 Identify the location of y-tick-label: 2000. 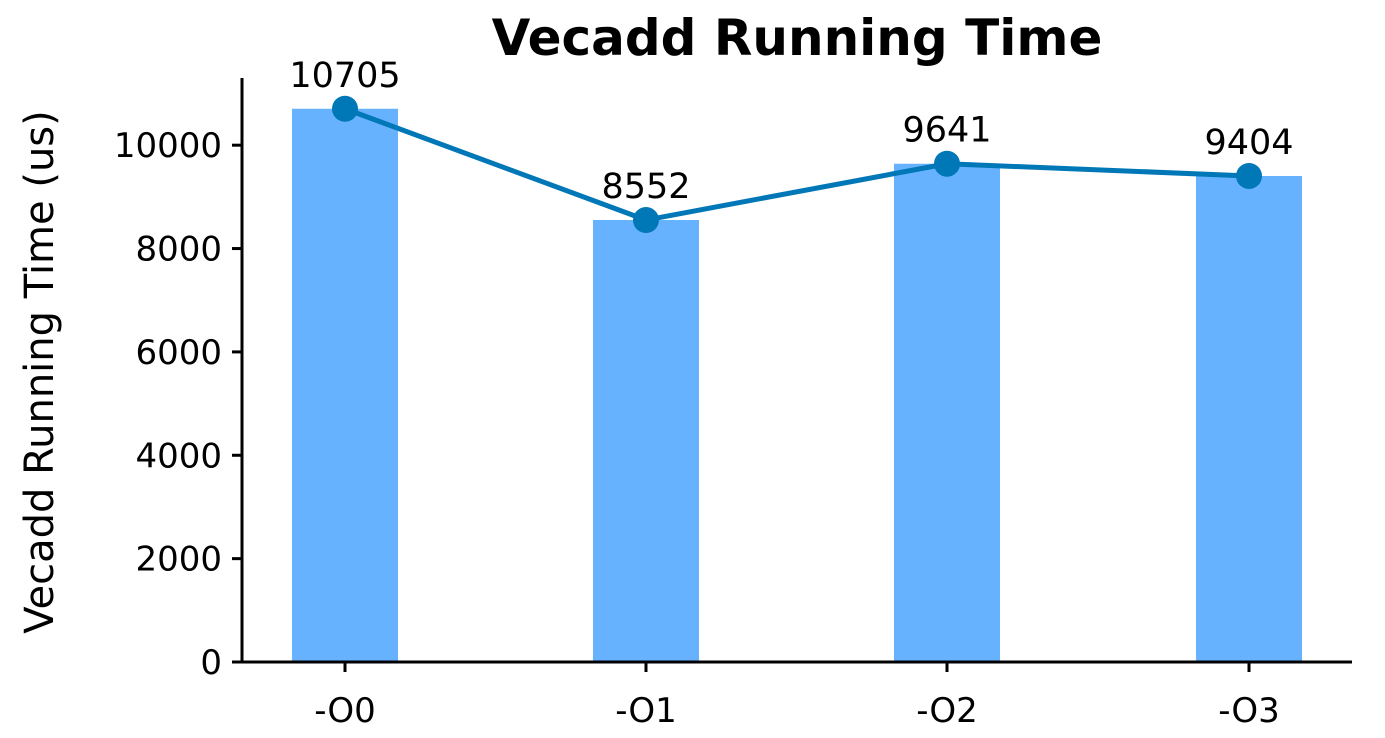
(178, 560).